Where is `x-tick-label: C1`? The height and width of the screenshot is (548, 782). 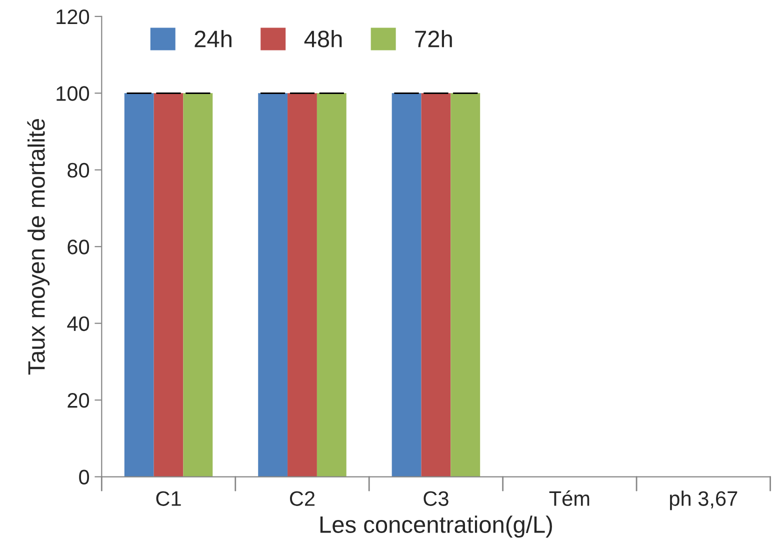 x-tick-label: C1 is located at coordinates (168, 498).